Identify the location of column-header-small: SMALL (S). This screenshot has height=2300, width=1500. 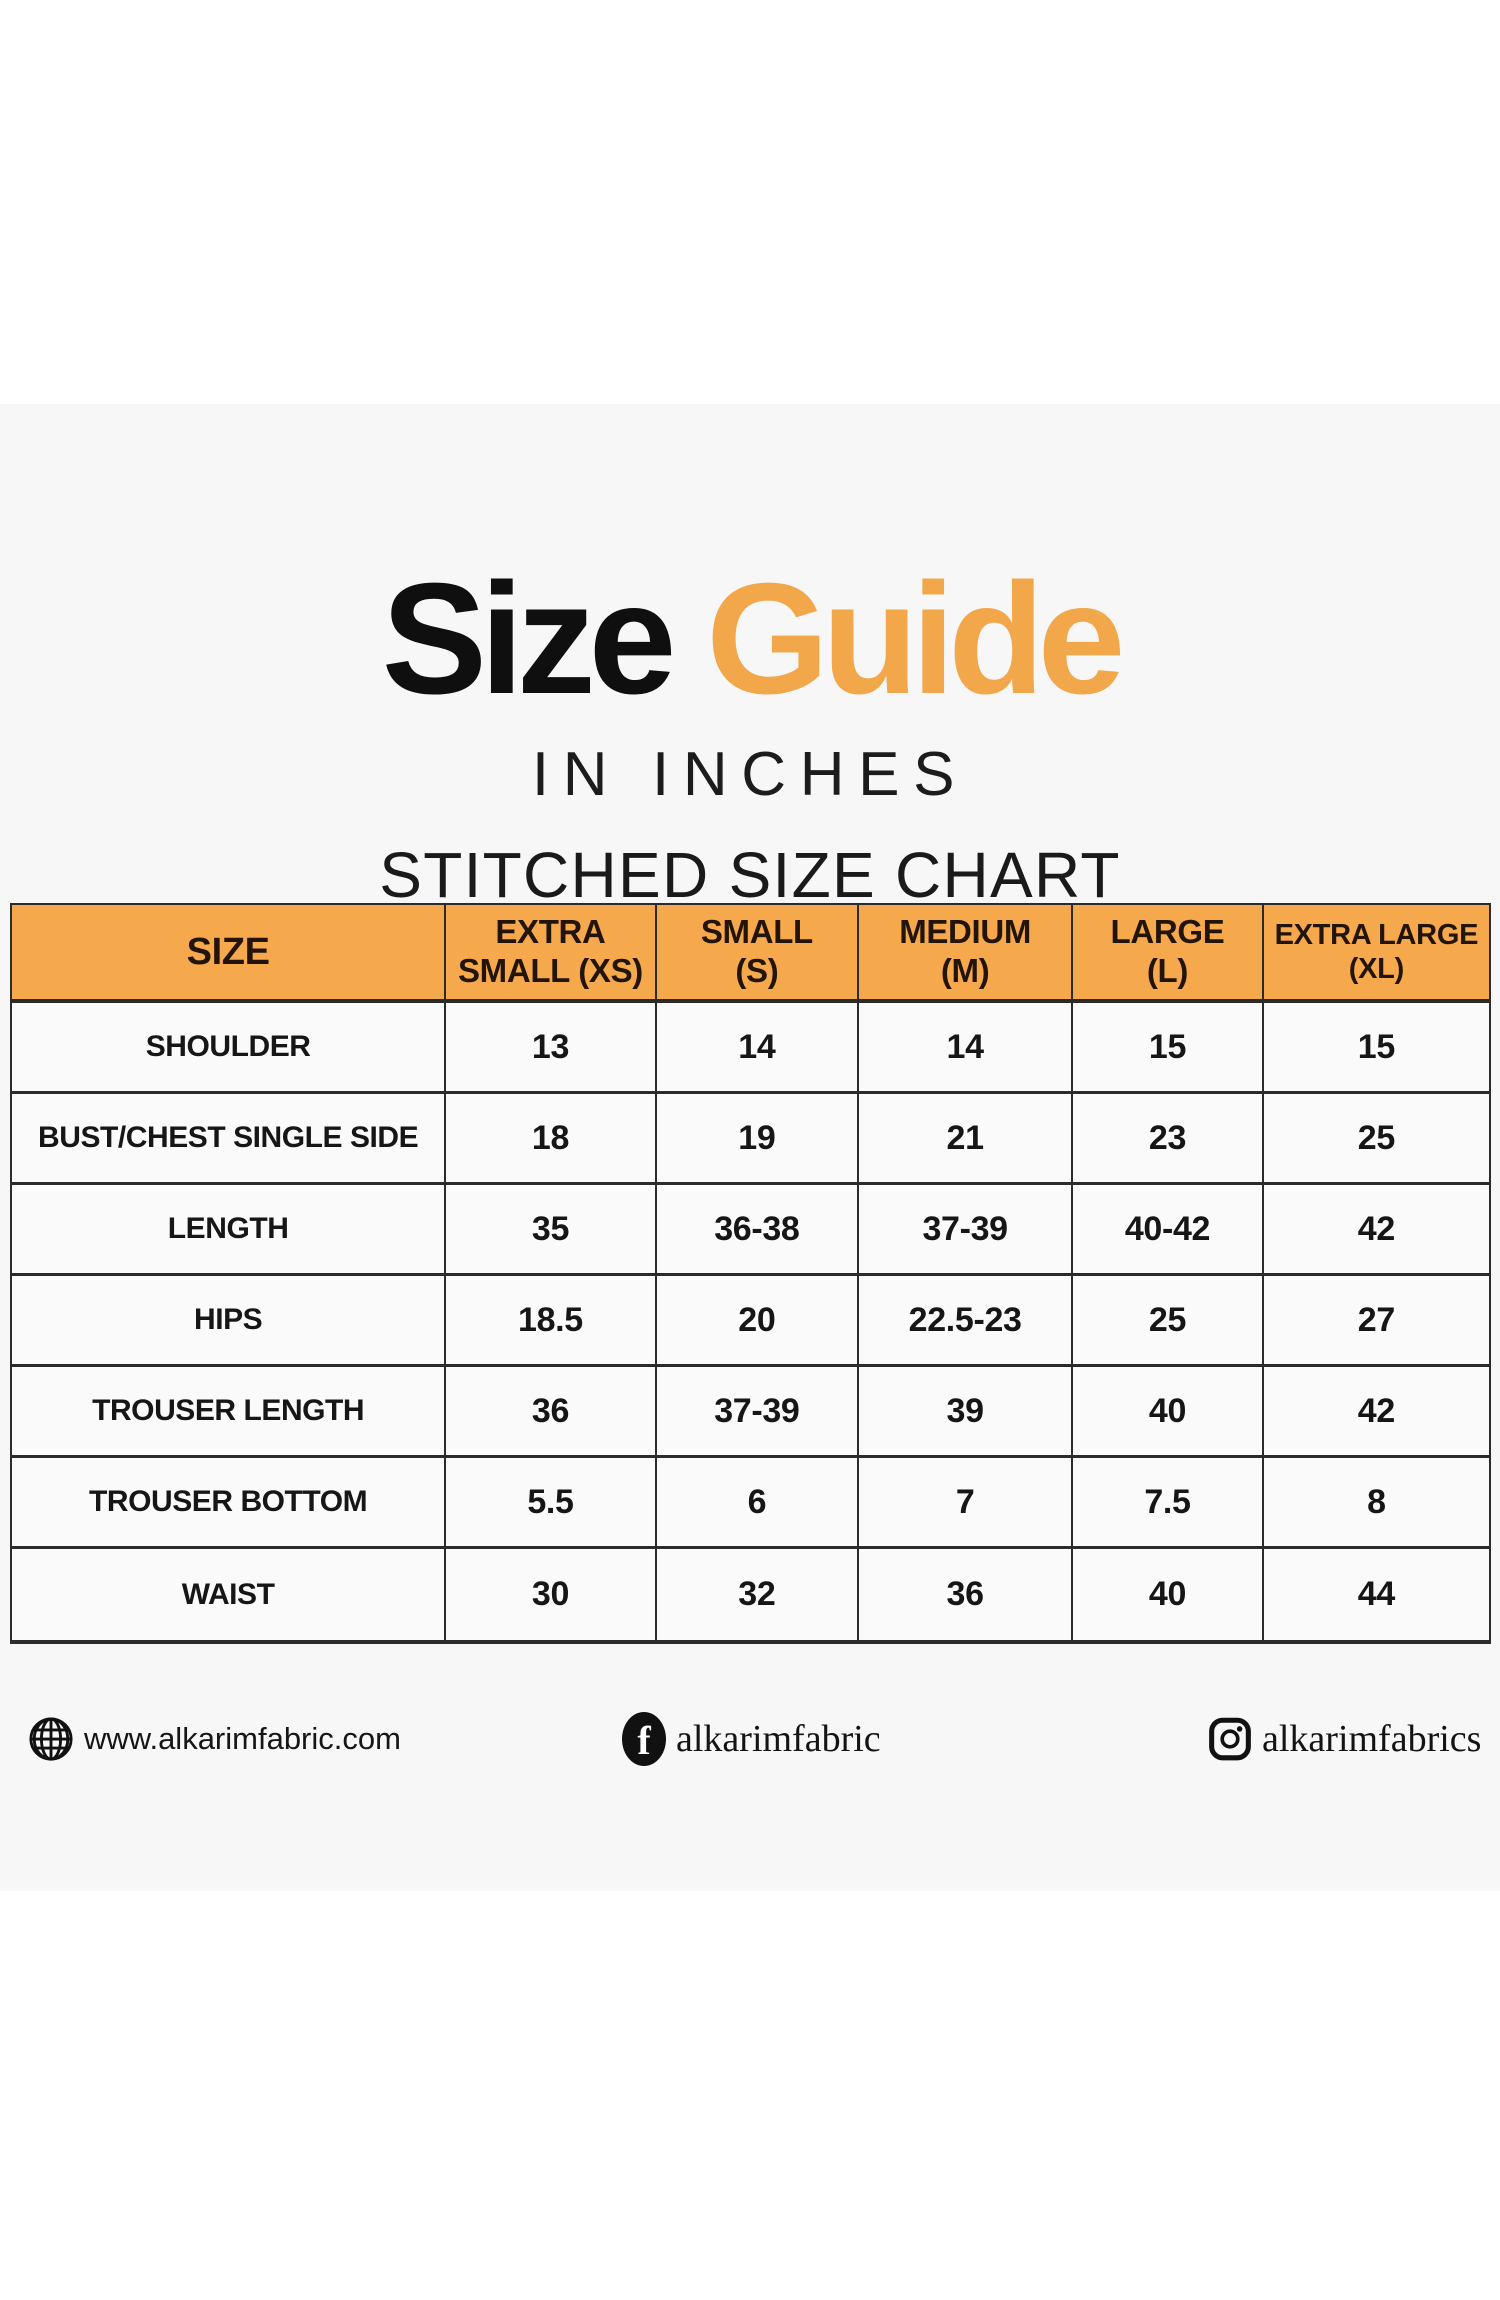
(758, 952).